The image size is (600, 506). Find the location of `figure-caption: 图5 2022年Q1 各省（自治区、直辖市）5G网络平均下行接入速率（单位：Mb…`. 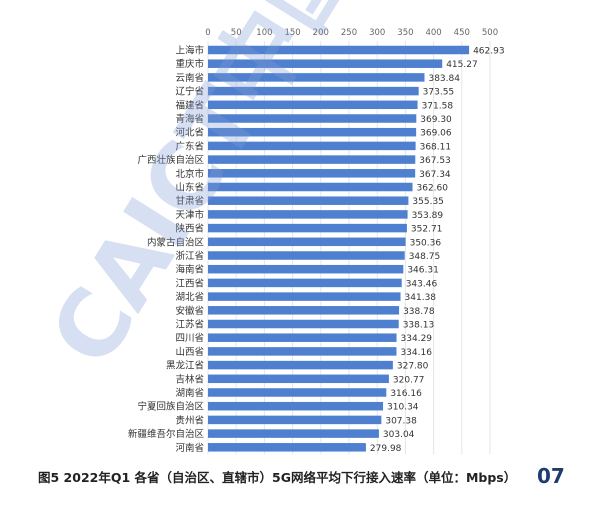

figure-caption: 图5 2022年Q1 各省（自治区、直辖市）5G网络平均下行接入速率（单位：Mb… is located at coordinates (277, 477).